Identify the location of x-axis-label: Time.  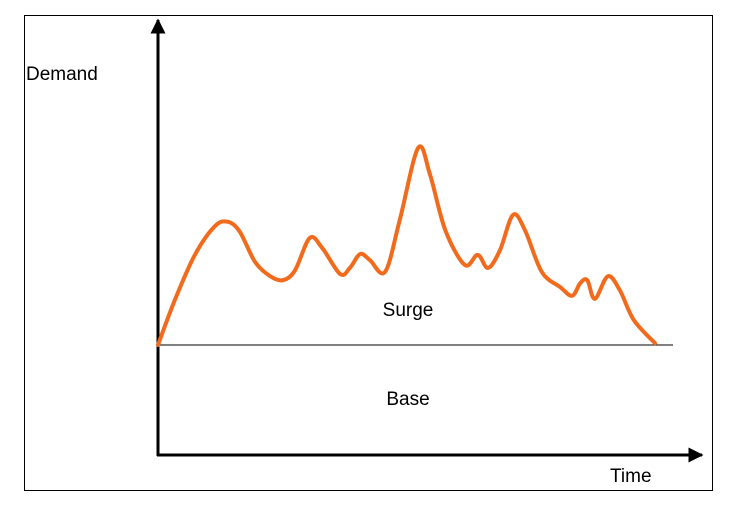
(631, 476).